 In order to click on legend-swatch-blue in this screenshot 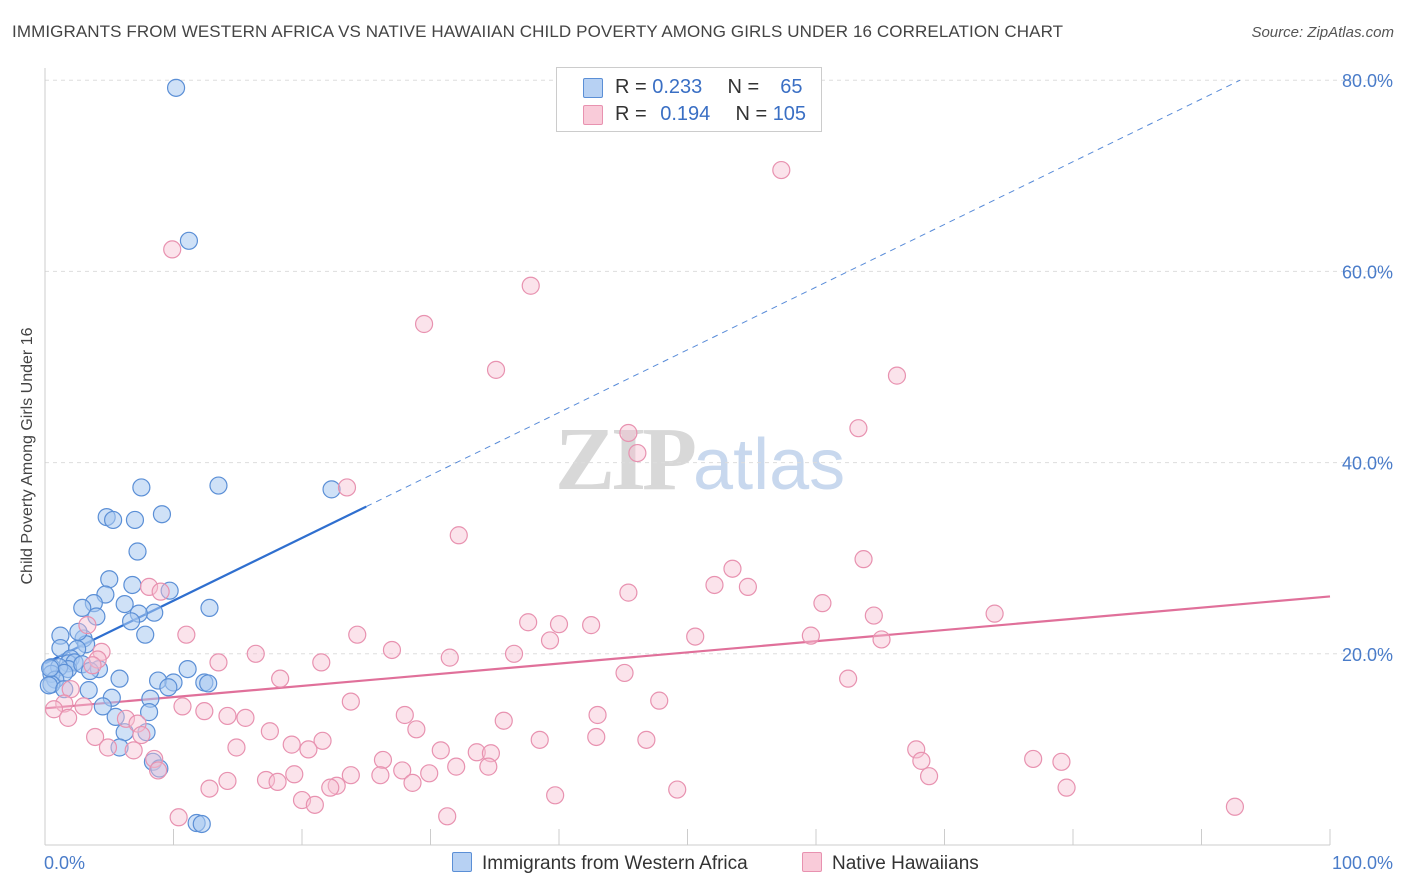, I will do `click(593, 88)`.